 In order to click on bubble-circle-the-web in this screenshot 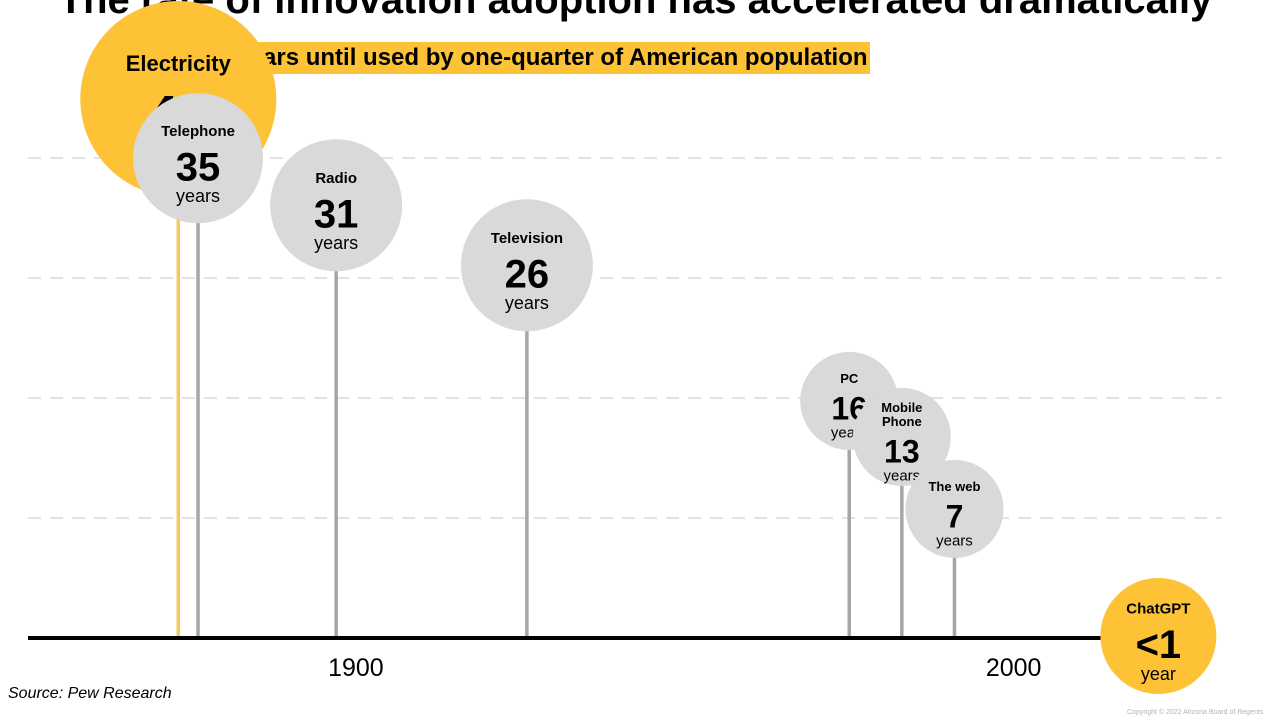, I will do `click(954, 508)`.